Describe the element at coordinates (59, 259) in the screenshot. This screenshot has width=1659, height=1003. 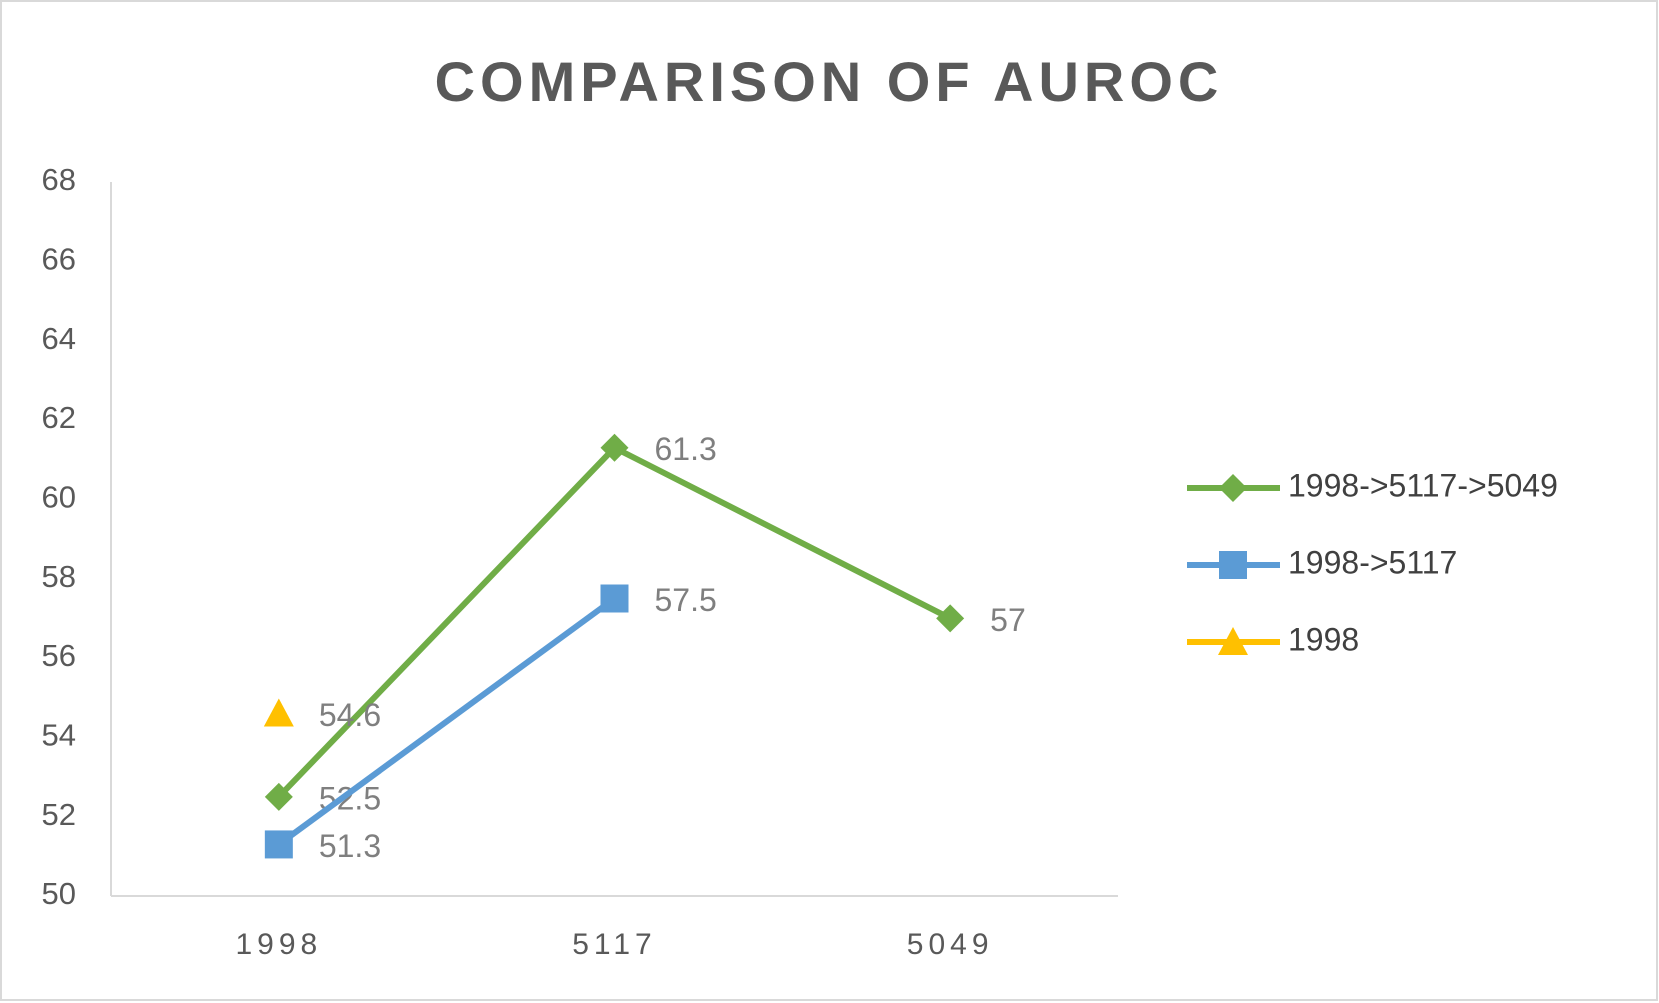
I see `y-tick-label: 66` at that location.